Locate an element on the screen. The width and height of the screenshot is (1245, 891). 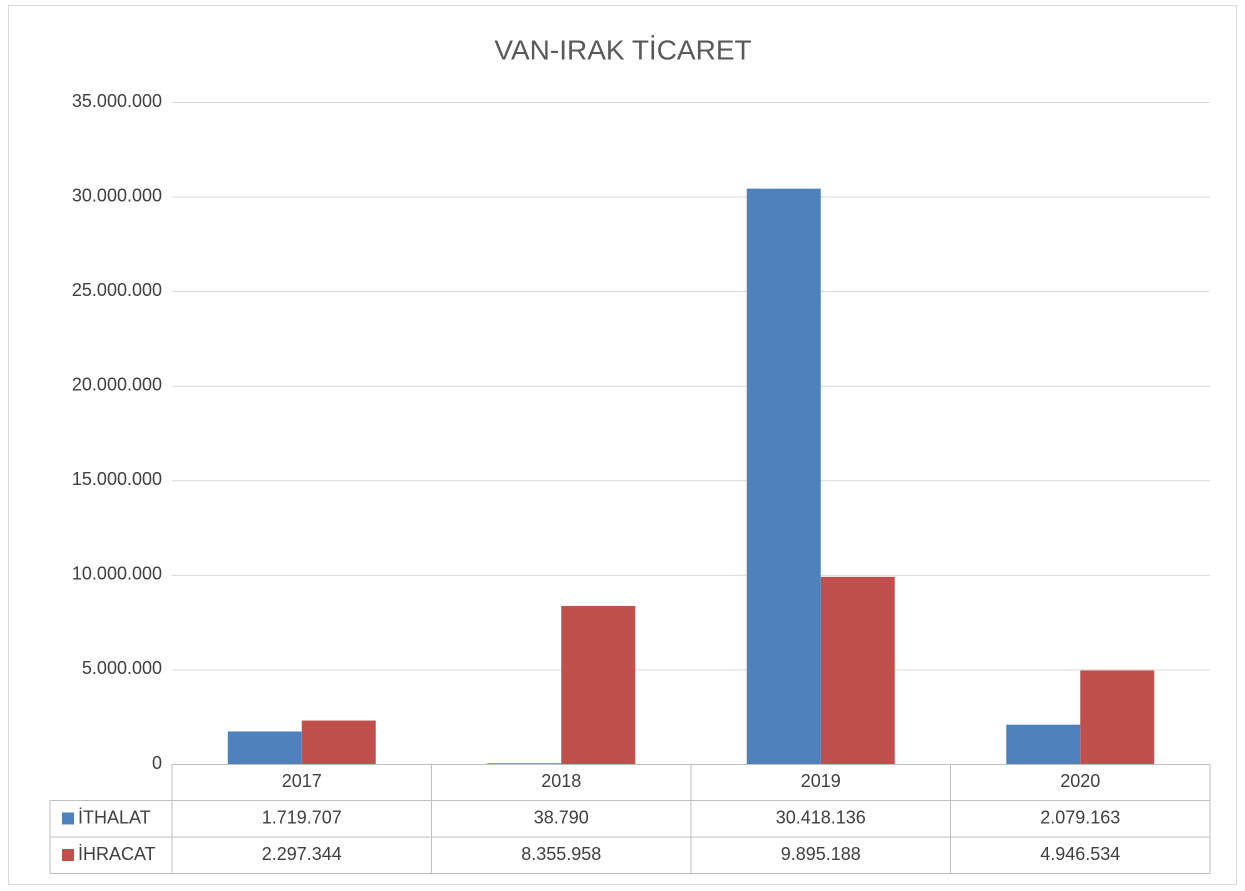
x-tick-label: 2020 is located at coordinates (1080, 781).